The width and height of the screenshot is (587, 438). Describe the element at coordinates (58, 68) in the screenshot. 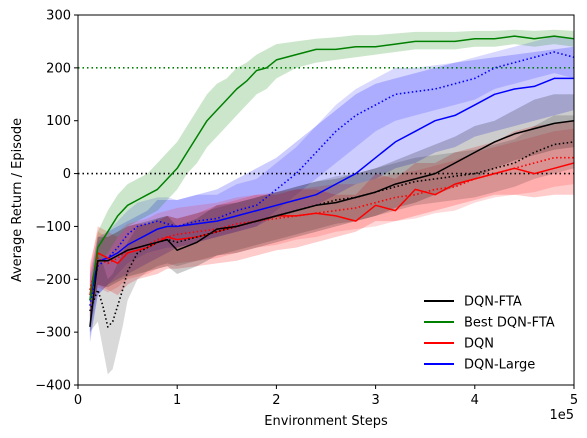

I see `y-tick-label: 200` at that location.